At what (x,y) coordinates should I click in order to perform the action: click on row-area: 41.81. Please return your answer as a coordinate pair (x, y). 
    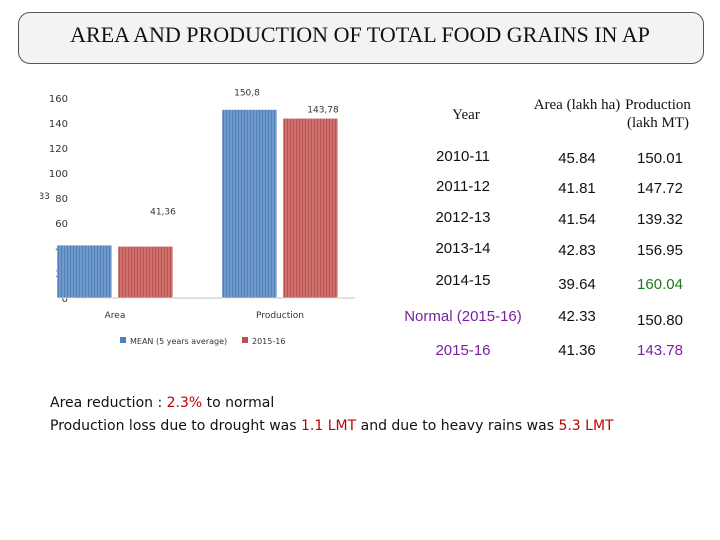
    Looking at the image, I should click on (577, 188).